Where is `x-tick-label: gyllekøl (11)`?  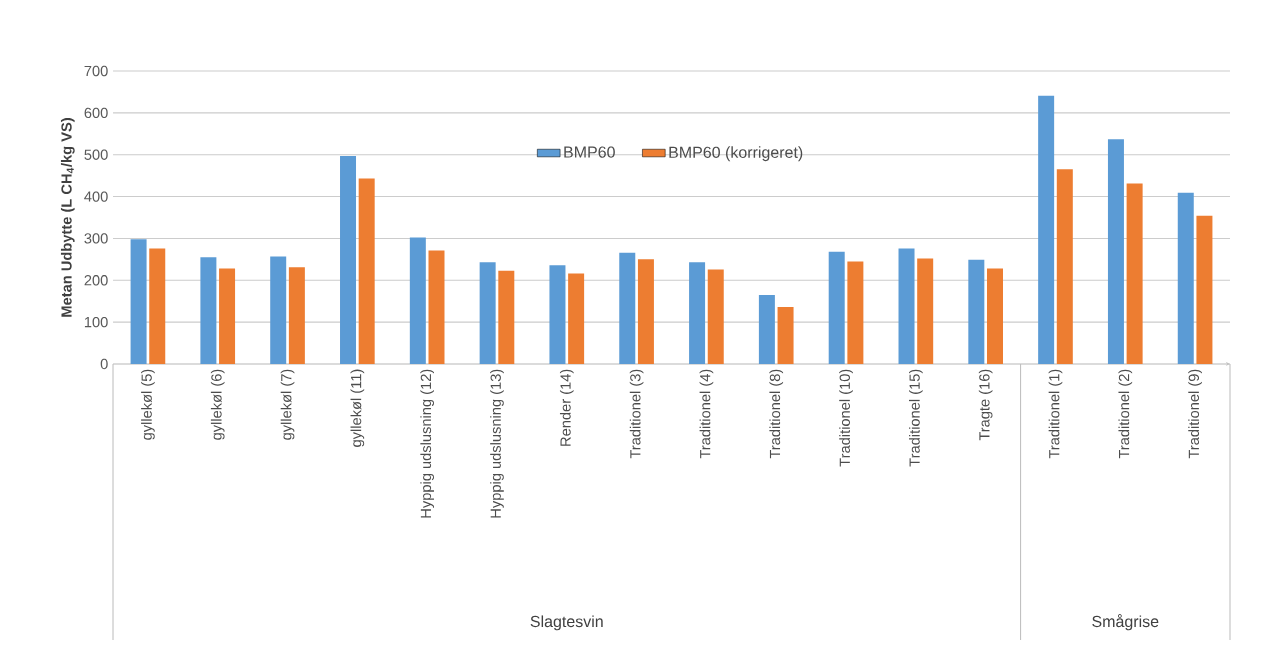 x-tick-label: gyllekøl (11) is located at coordinates (357, 408).